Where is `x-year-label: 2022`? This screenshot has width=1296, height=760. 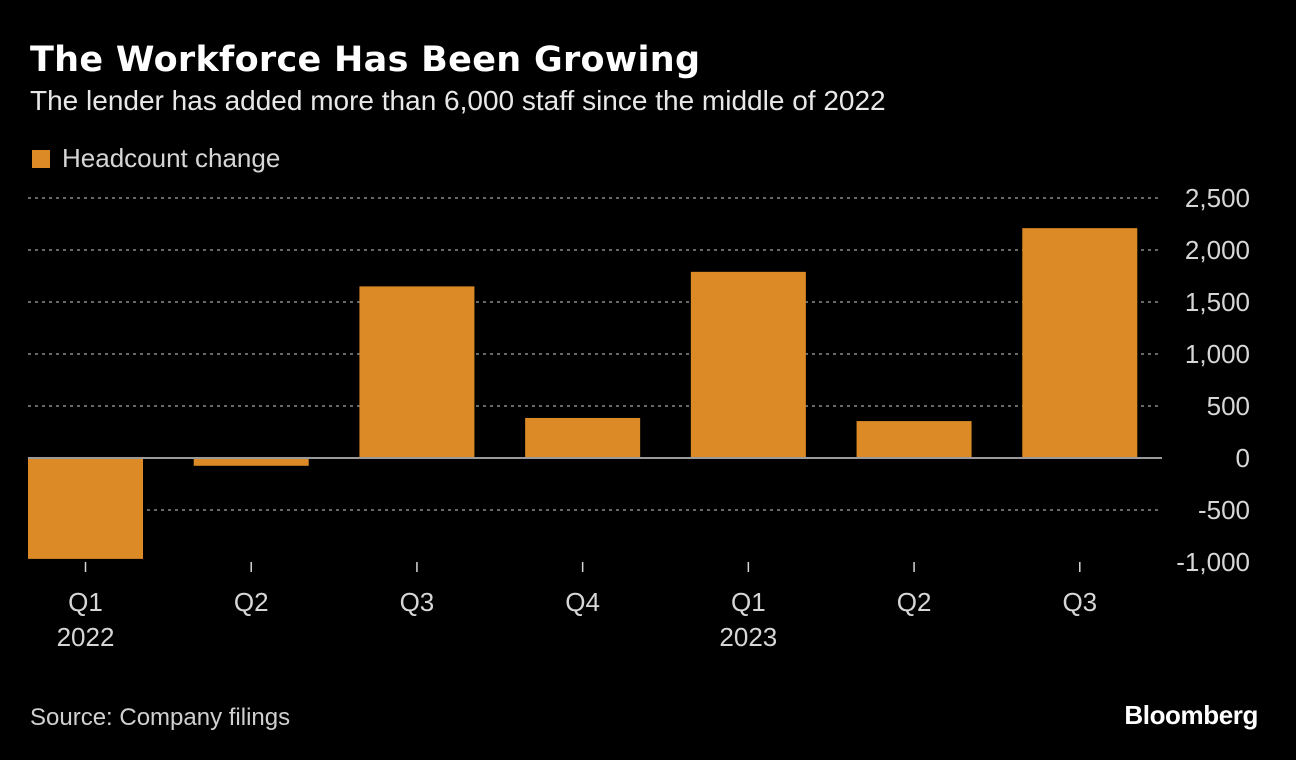 x-year-label: 2022 is located at coordinates (86, 637).